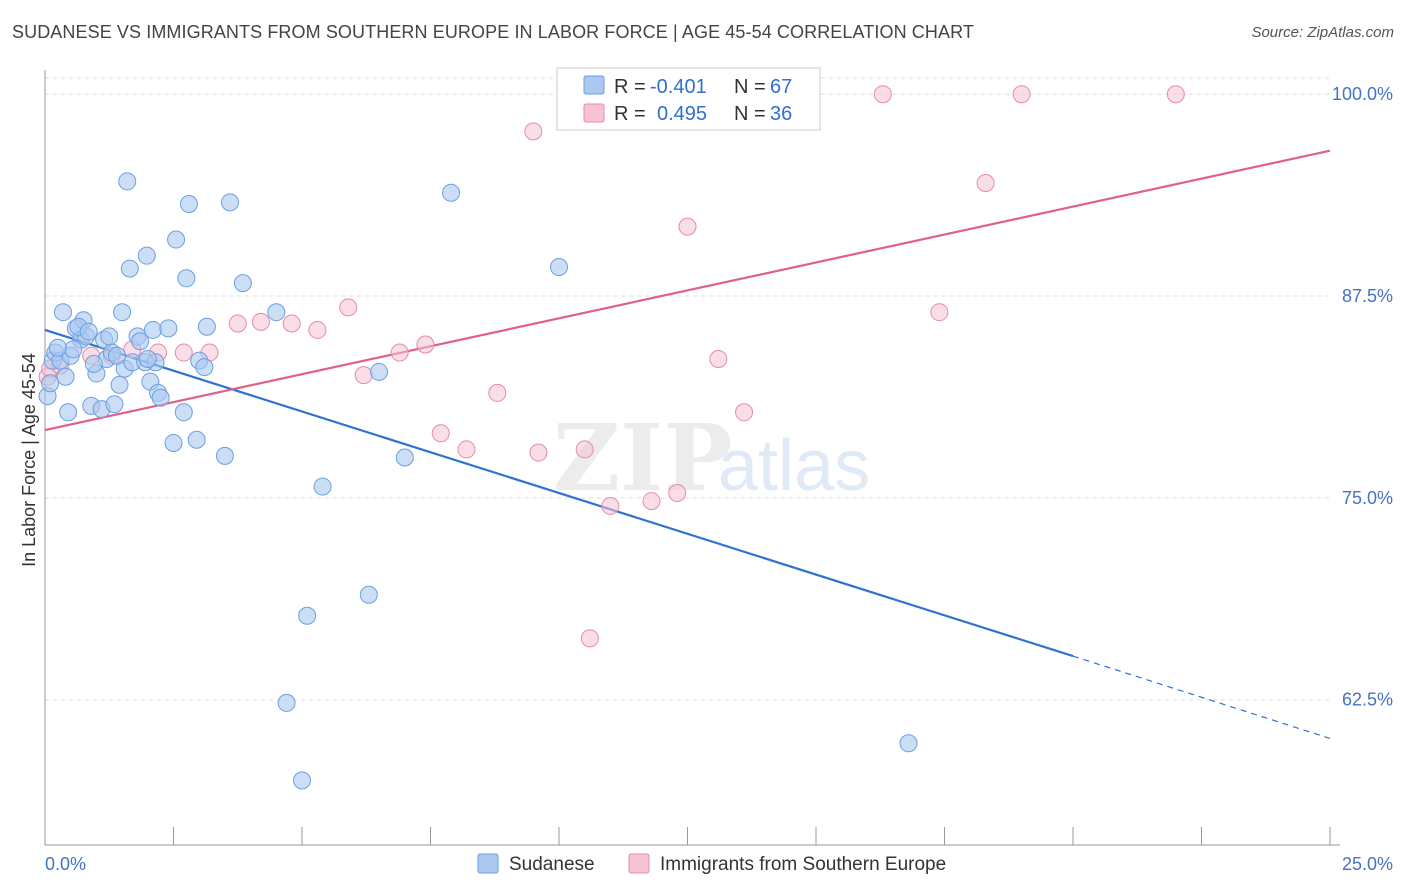 This screenshot has width=1406, height=892. Describe the element at coordinates (29, 460) in the screenshot. I see `y-axis-label: In Labor Force | Age 45-54` at that location.